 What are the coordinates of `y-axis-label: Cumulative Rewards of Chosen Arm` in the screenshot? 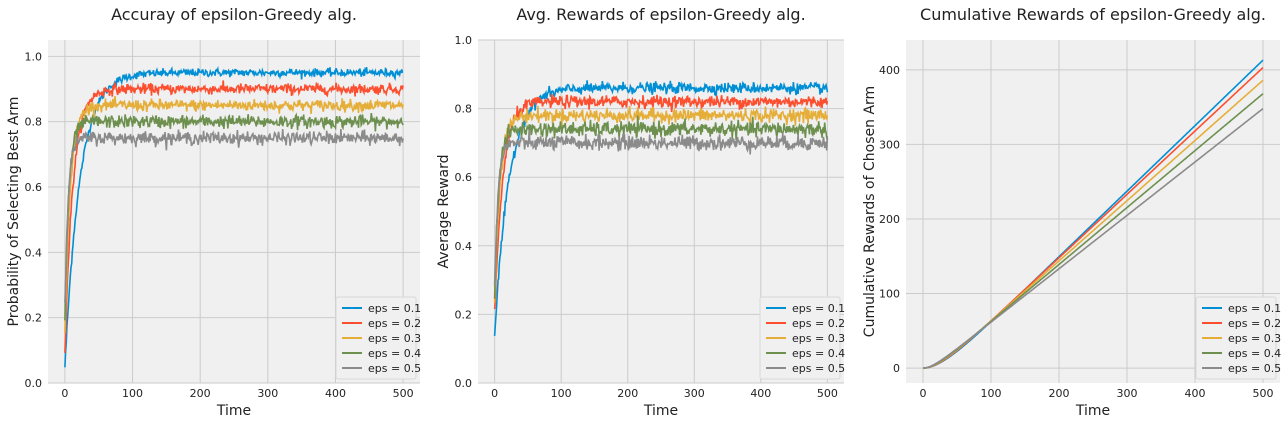 It's located at (870, 211).